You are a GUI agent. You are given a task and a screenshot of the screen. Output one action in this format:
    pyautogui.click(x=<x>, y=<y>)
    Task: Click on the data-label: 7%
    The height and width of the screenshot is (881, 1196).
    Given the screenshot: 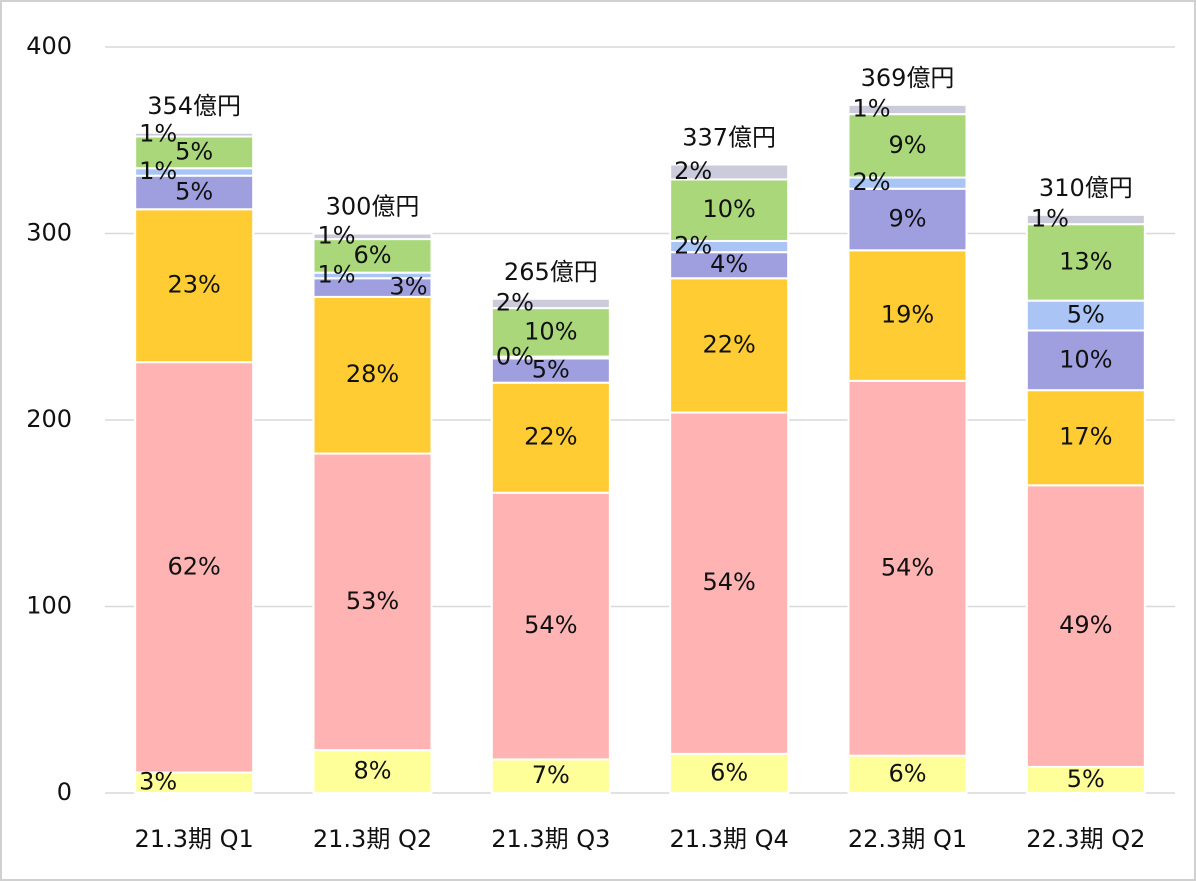 What is the action you would take?
    pyautogui.click(x=551, y=775)
    